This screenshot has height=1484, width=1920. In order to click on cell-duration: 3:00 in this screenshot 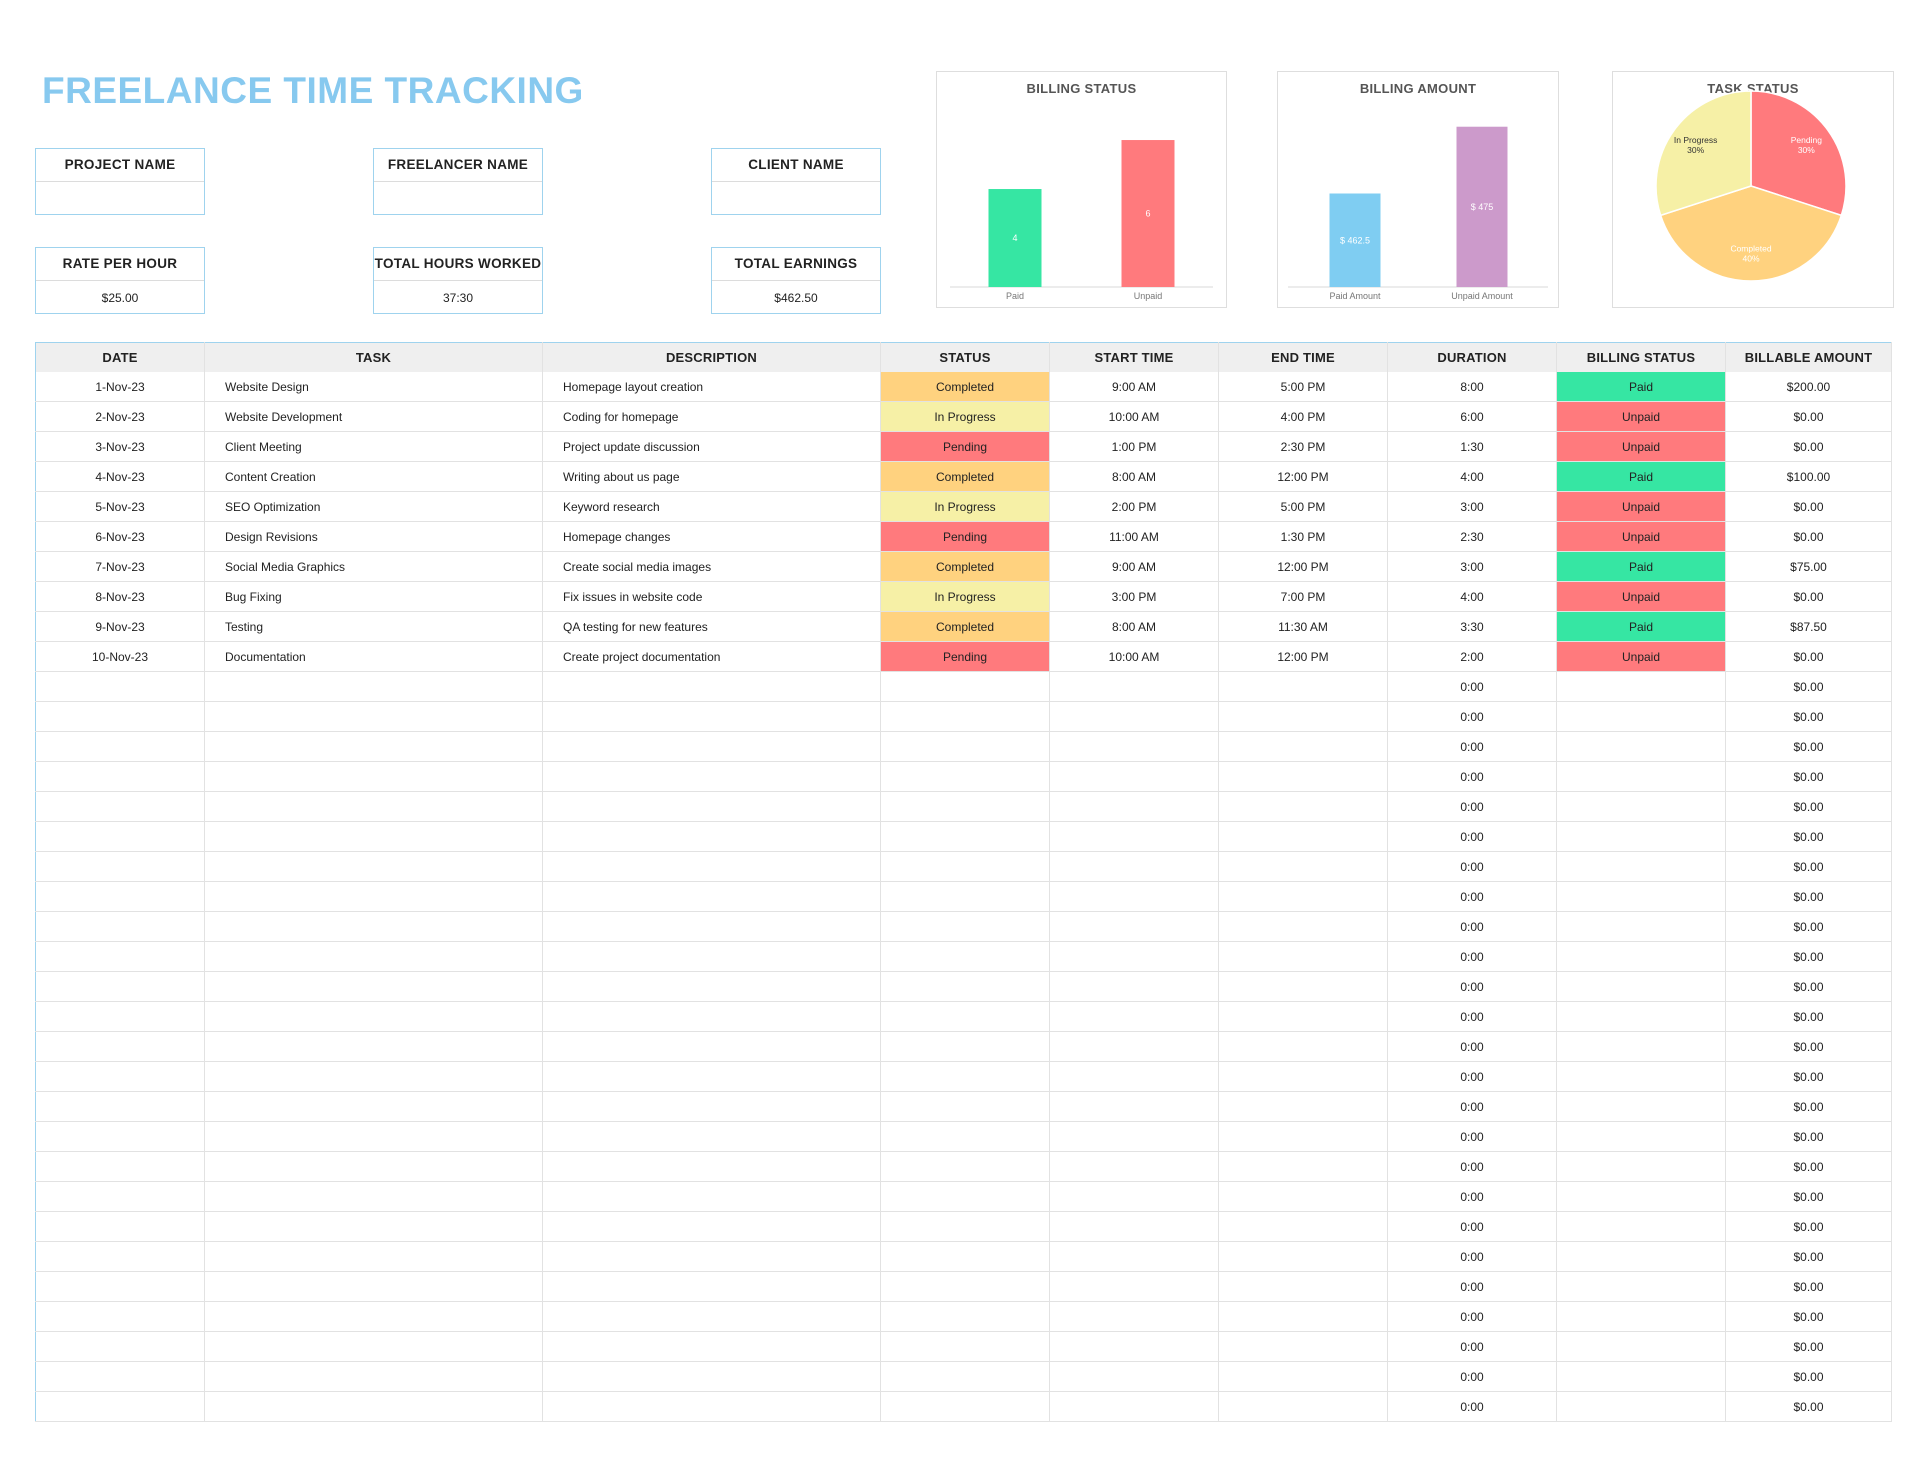, I will do `click(1472, 506)`.